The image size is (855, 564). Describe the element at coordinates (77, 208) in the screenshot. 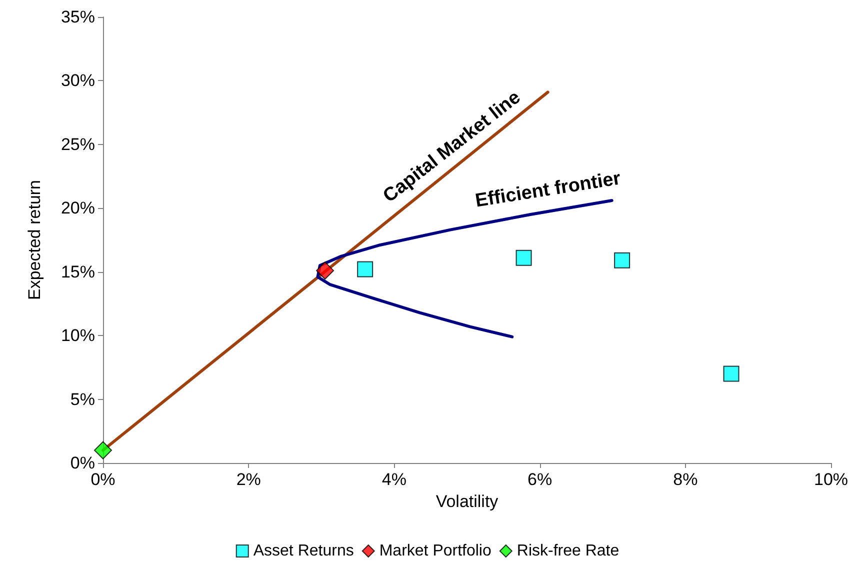

I see `y-tick-label: 20%` at that location.